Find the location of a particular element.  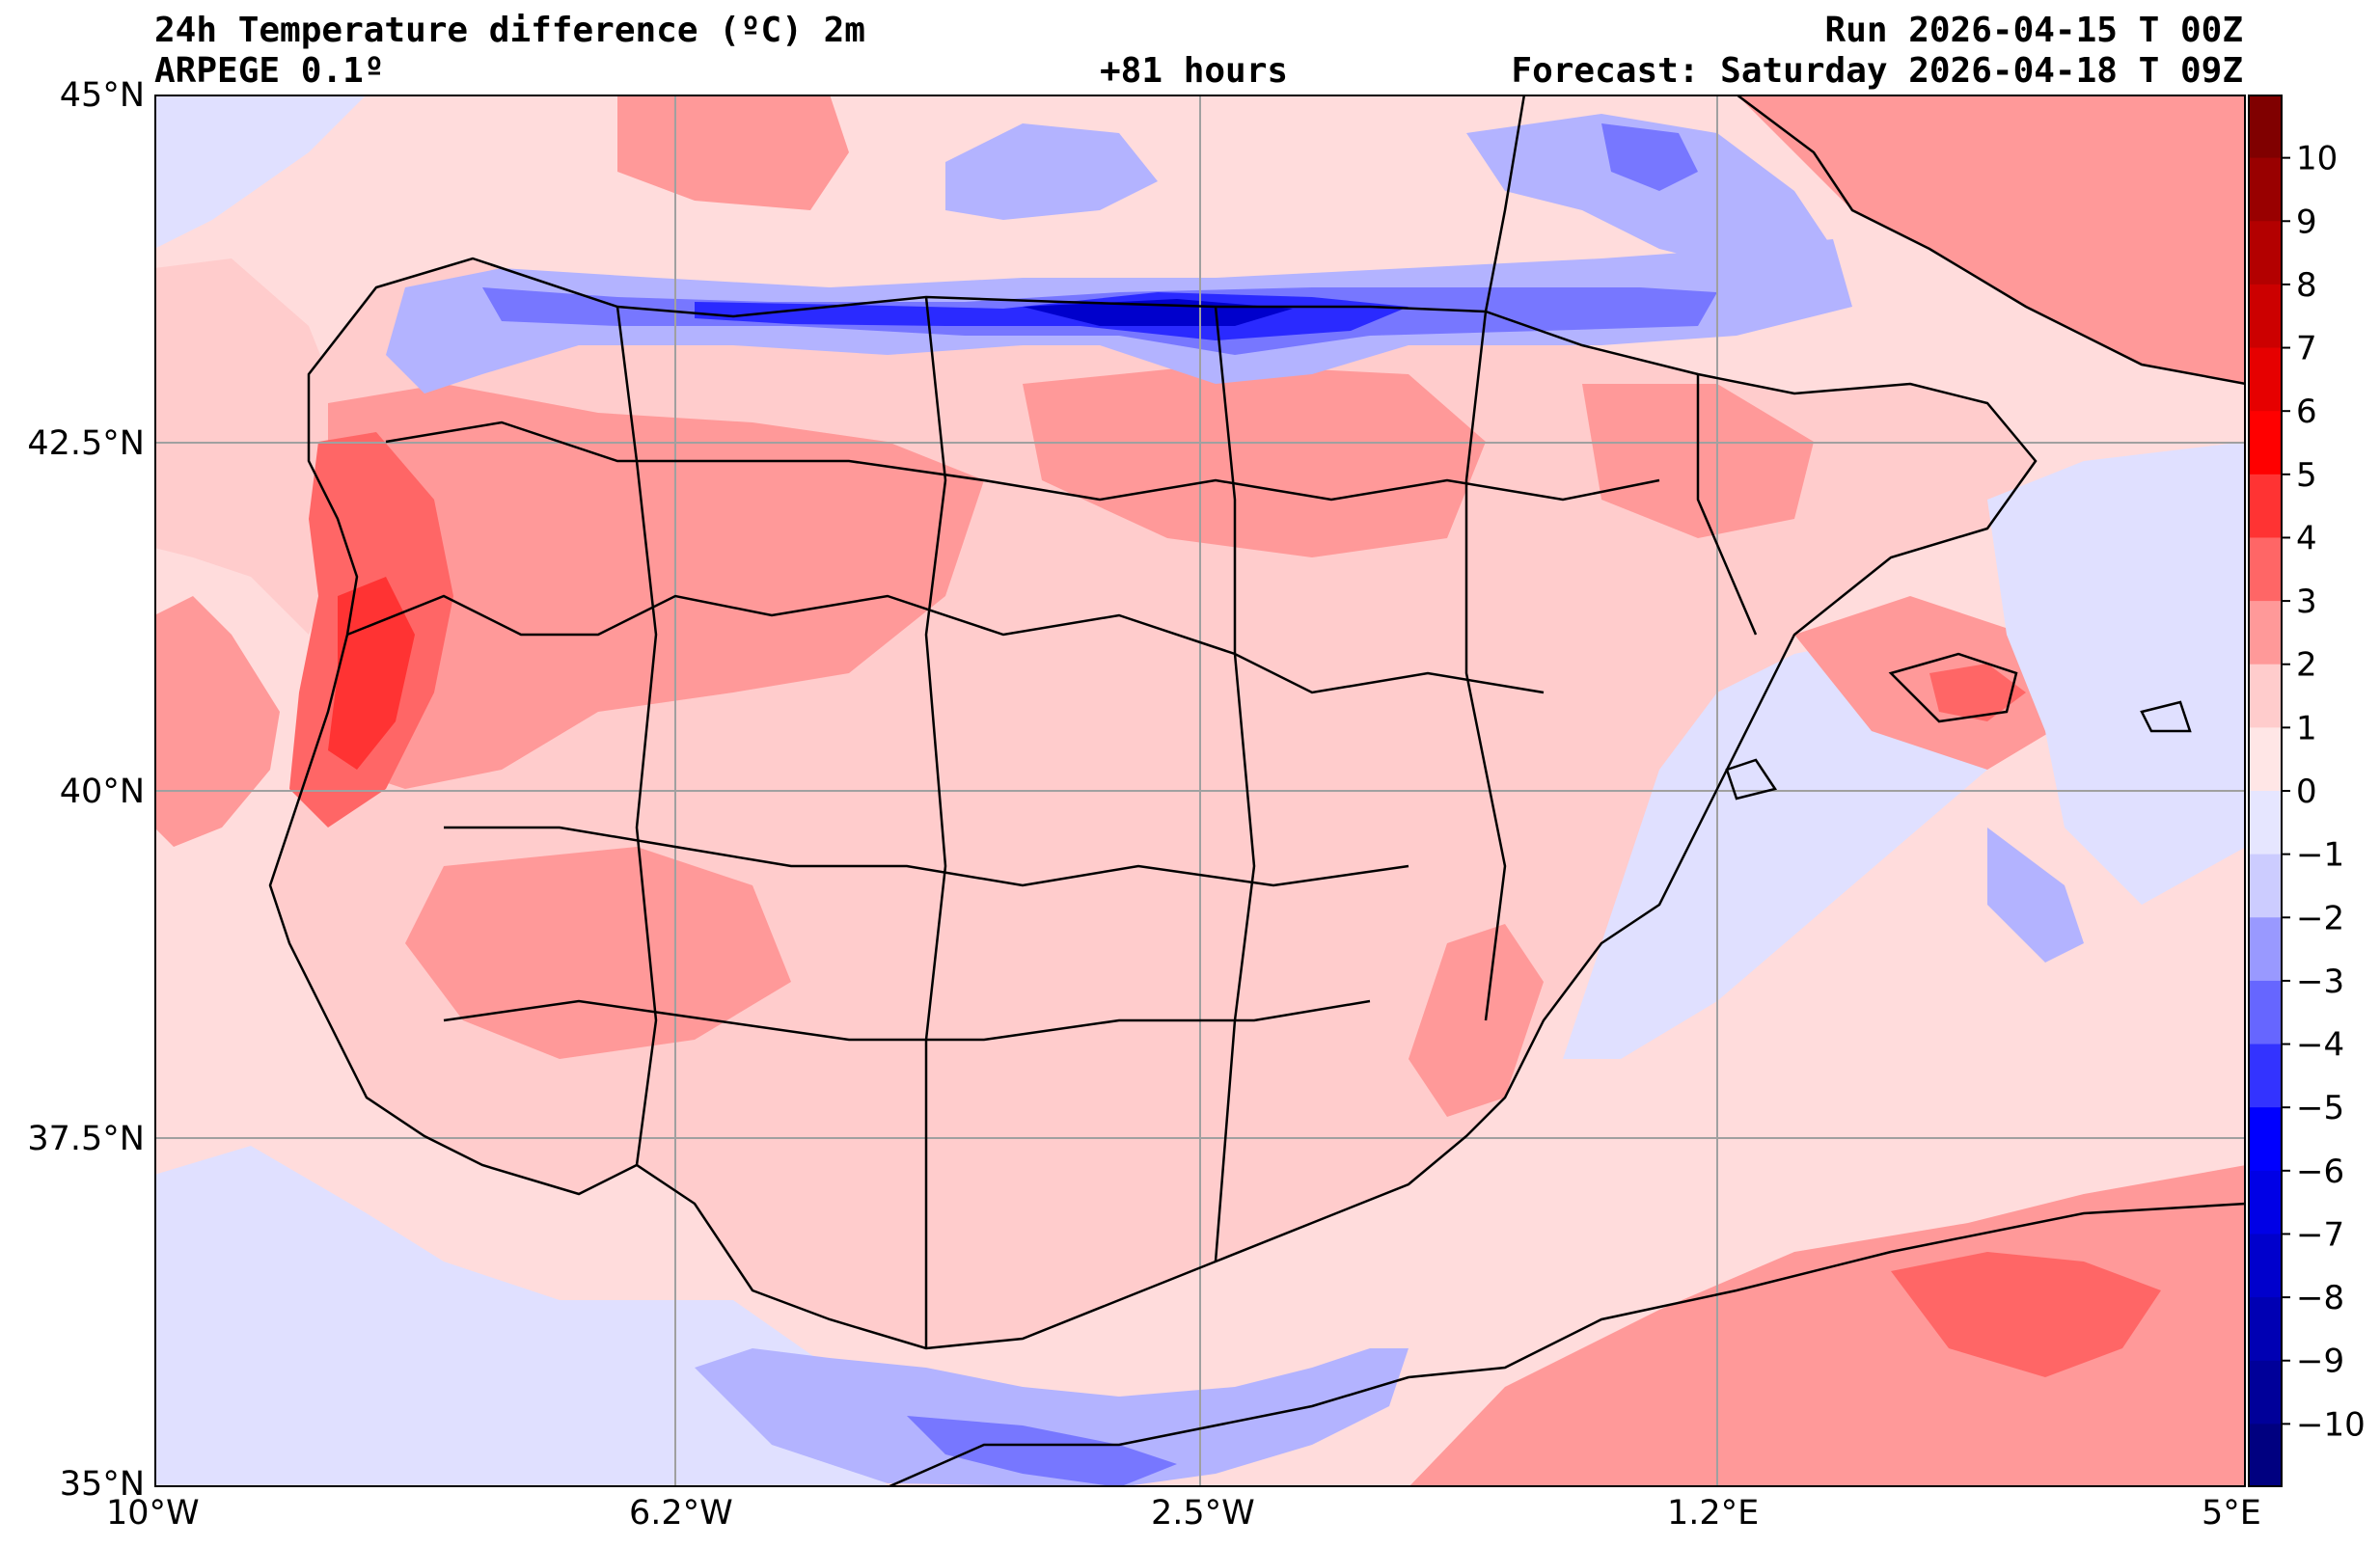

biscay-negative-area is located at coordinates (1052, 172).